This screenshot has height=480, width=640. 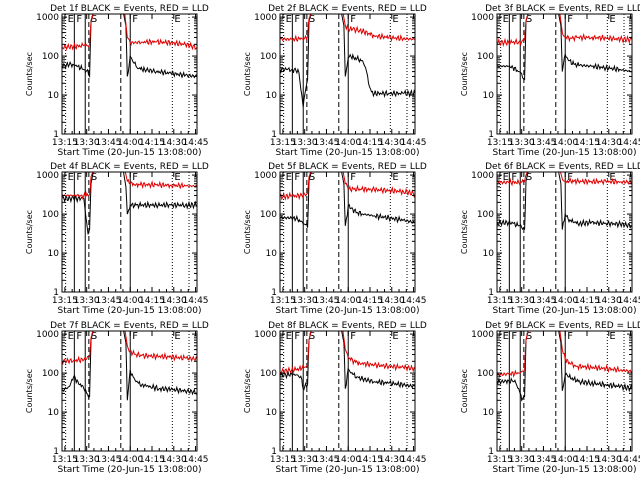 I want to click on panel-title: Det 6f BLACK = Events, RED = LLD, so click(x=562, y=167).